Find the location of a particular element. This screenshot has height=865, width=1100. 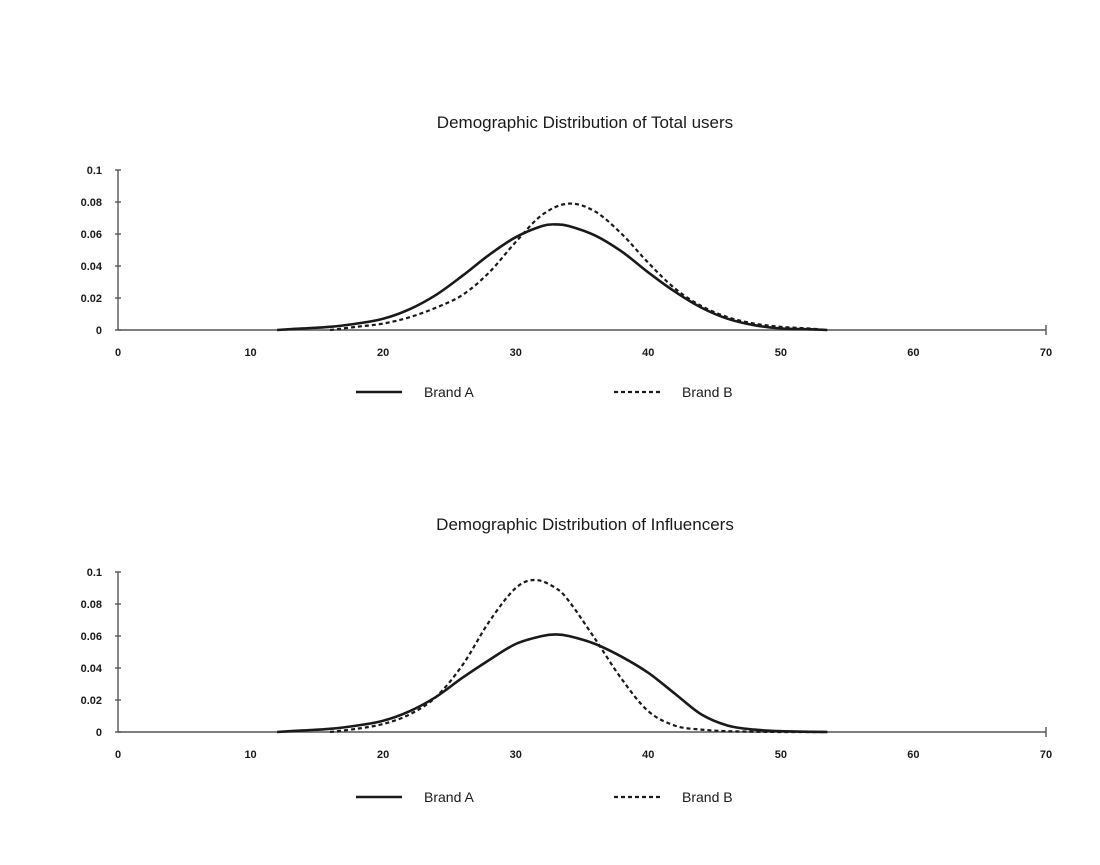

chart1-y-tick-label: 0 is located at coordinates (99, 331).